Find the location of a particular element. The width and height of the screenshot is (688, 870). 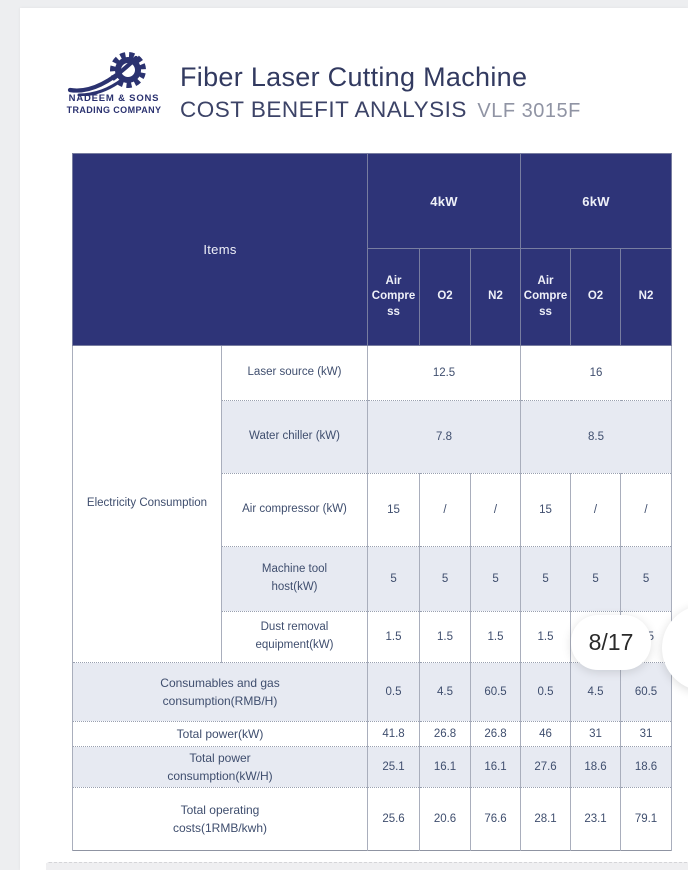

subcol-n2-4kw: N2 is located at coordinates (496, 297).